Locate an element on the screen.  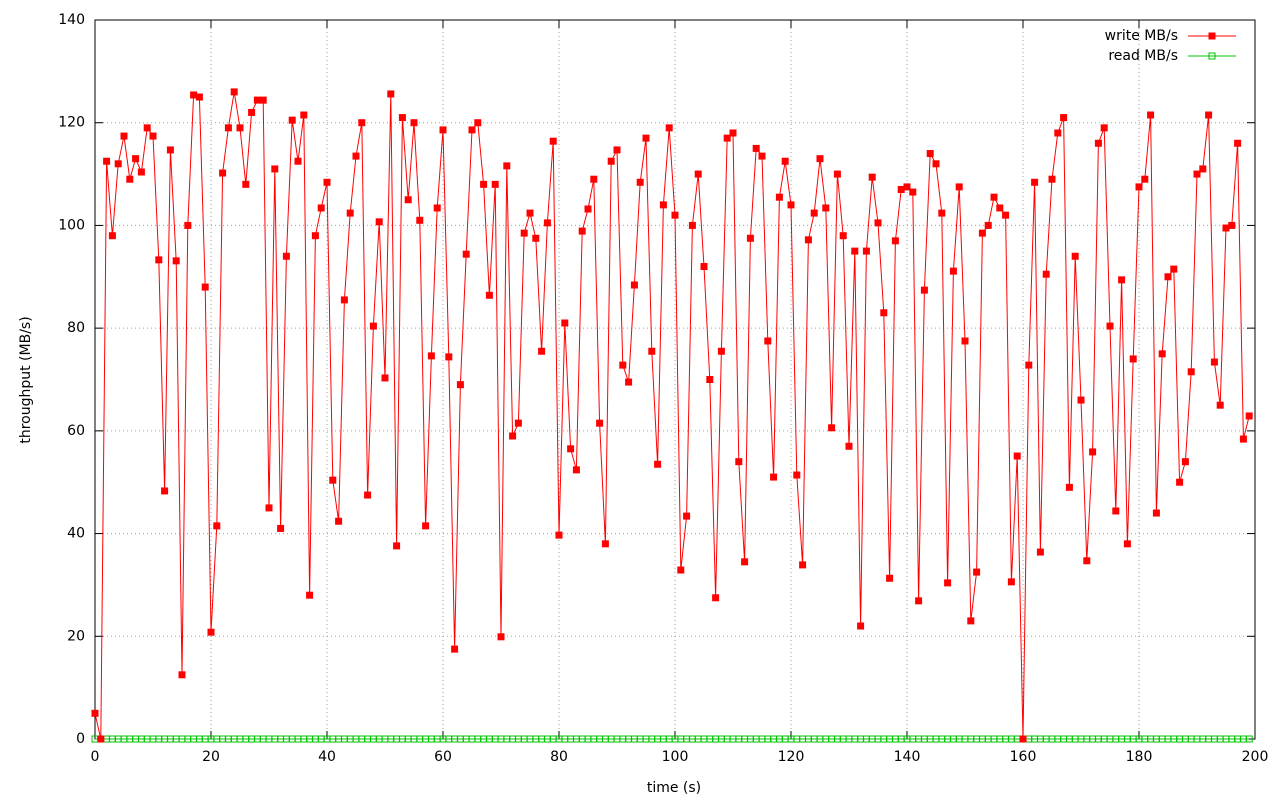
x-tick-label: 80 is located at coordinates (559, 757).